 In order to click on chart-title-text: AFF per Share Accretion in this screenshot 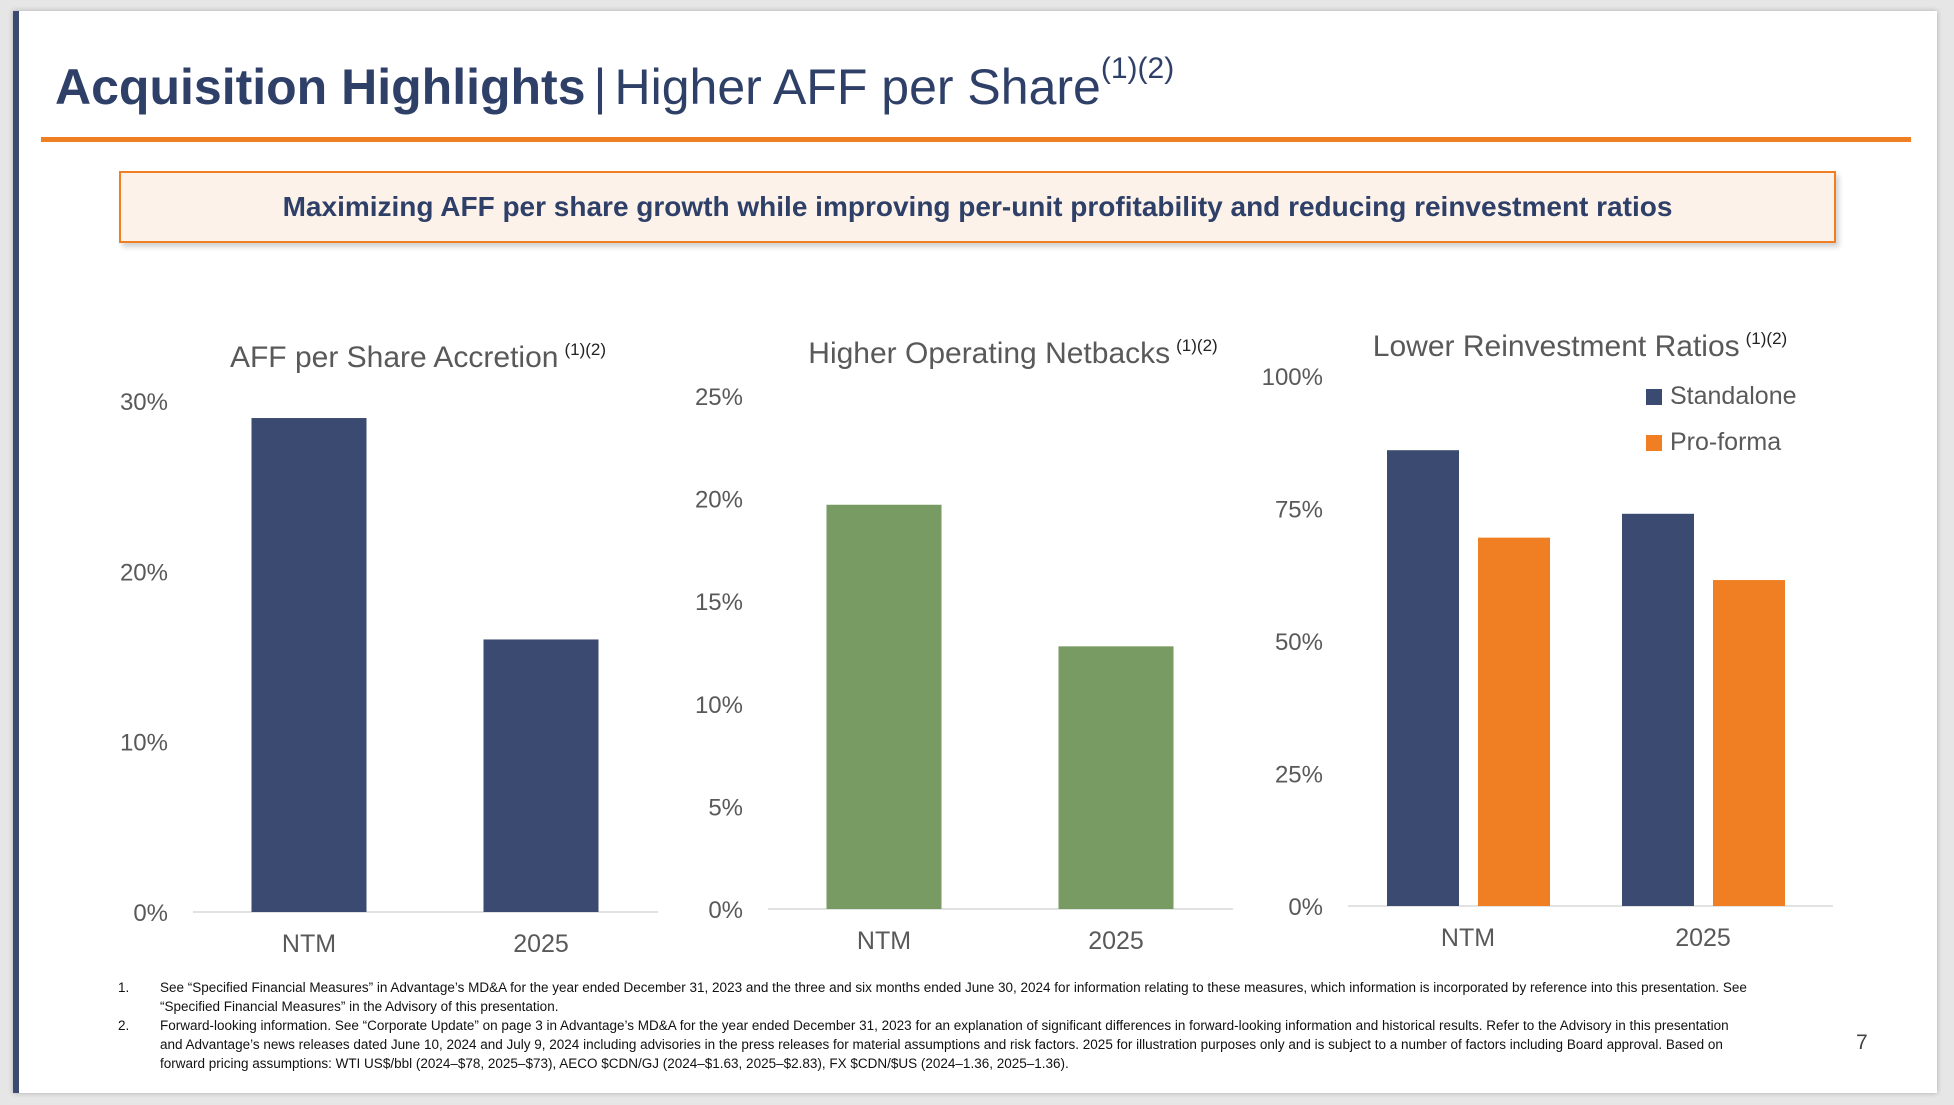, I will do `click(394, 357)`.